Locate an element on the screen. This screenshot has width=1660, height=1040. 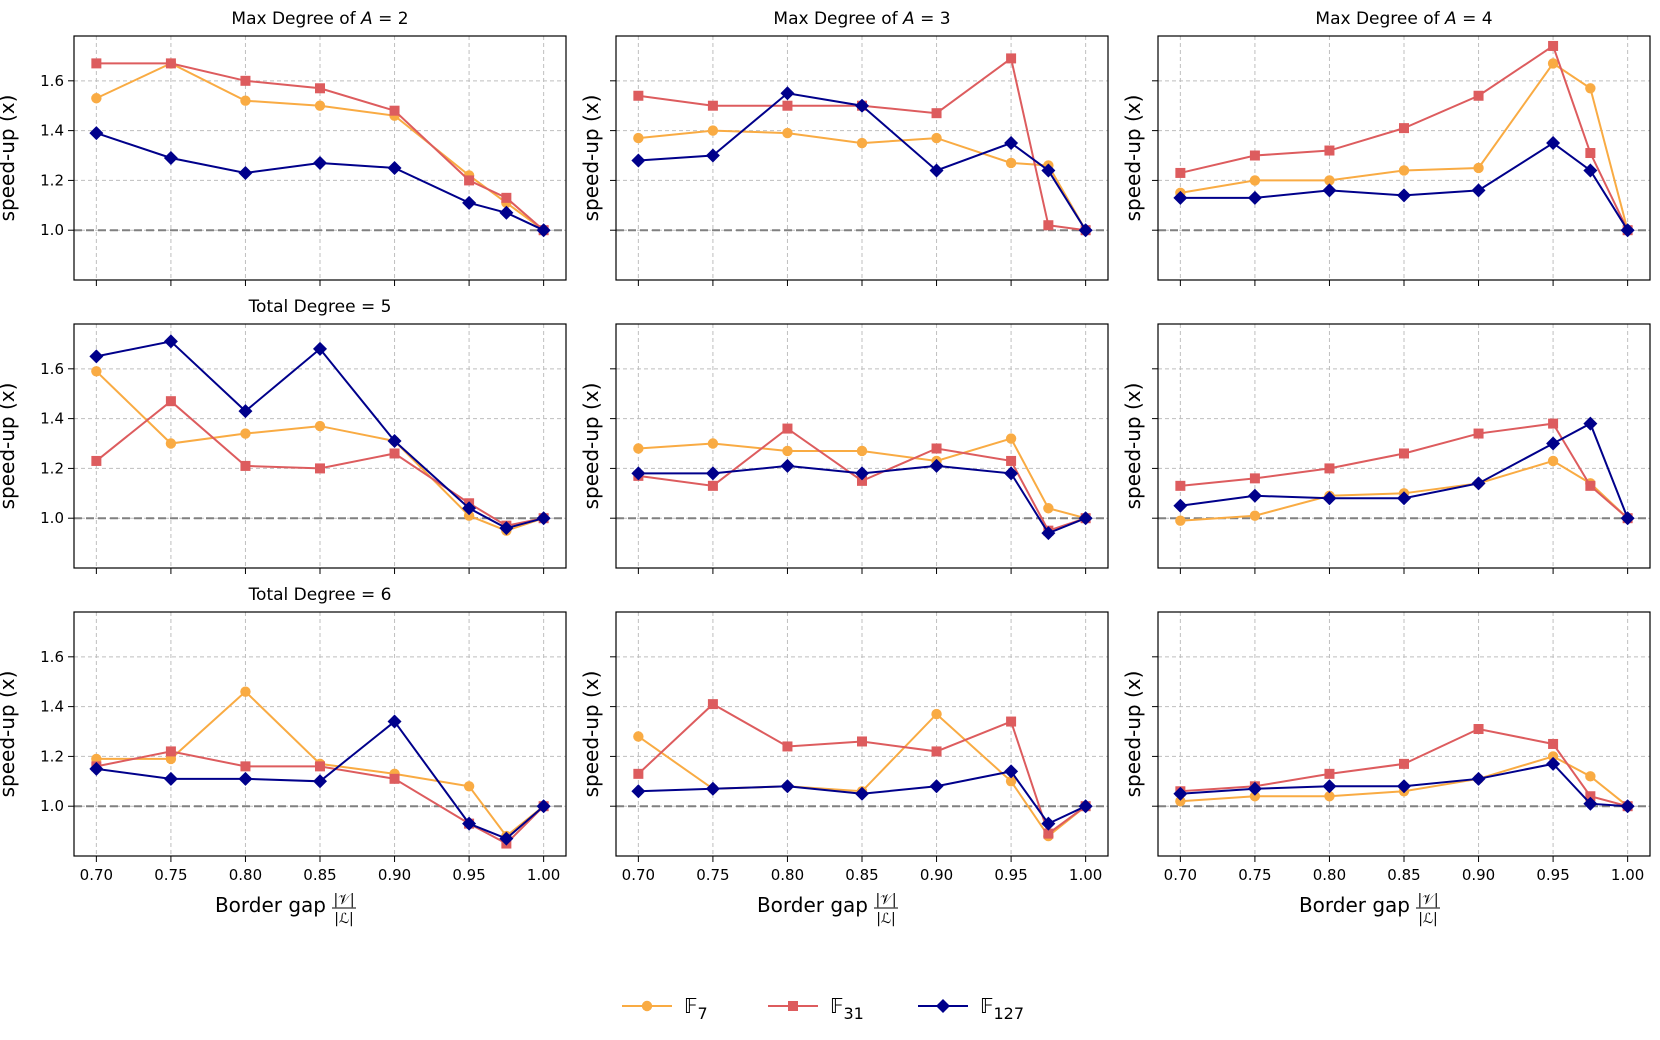
legend-field-symbol: 𝔽 is located at coordinates (690, 1006).